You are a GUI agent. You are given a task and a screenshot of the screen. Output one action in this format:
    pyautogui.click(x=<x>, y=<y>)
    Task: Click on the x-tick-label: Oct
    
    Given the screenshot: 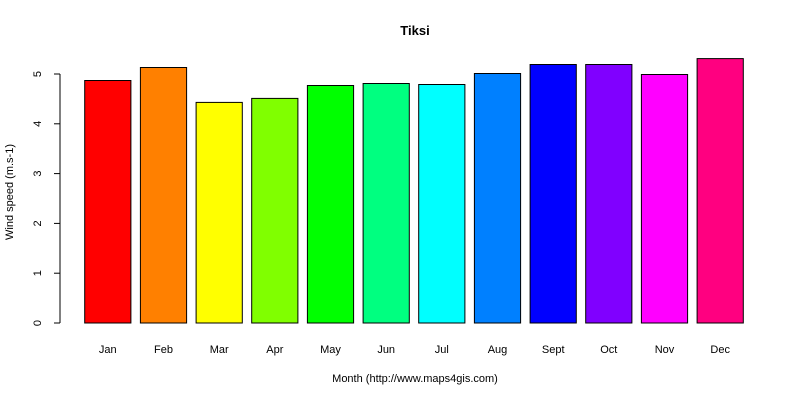 What is the action you would take?
    pyautogui.click(x=608, y=350)
    